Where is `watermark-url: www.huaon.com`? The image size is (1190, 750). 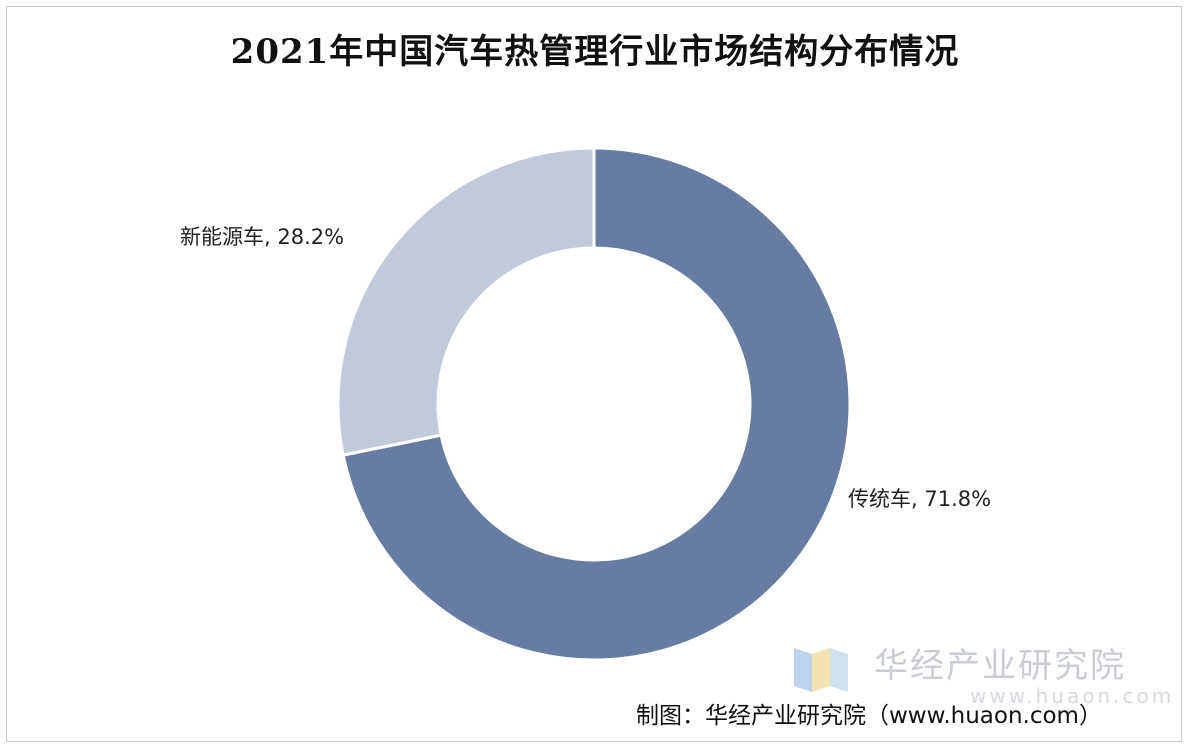 watermark-url: www.huaon.com is located at coordinates (1072, 696).